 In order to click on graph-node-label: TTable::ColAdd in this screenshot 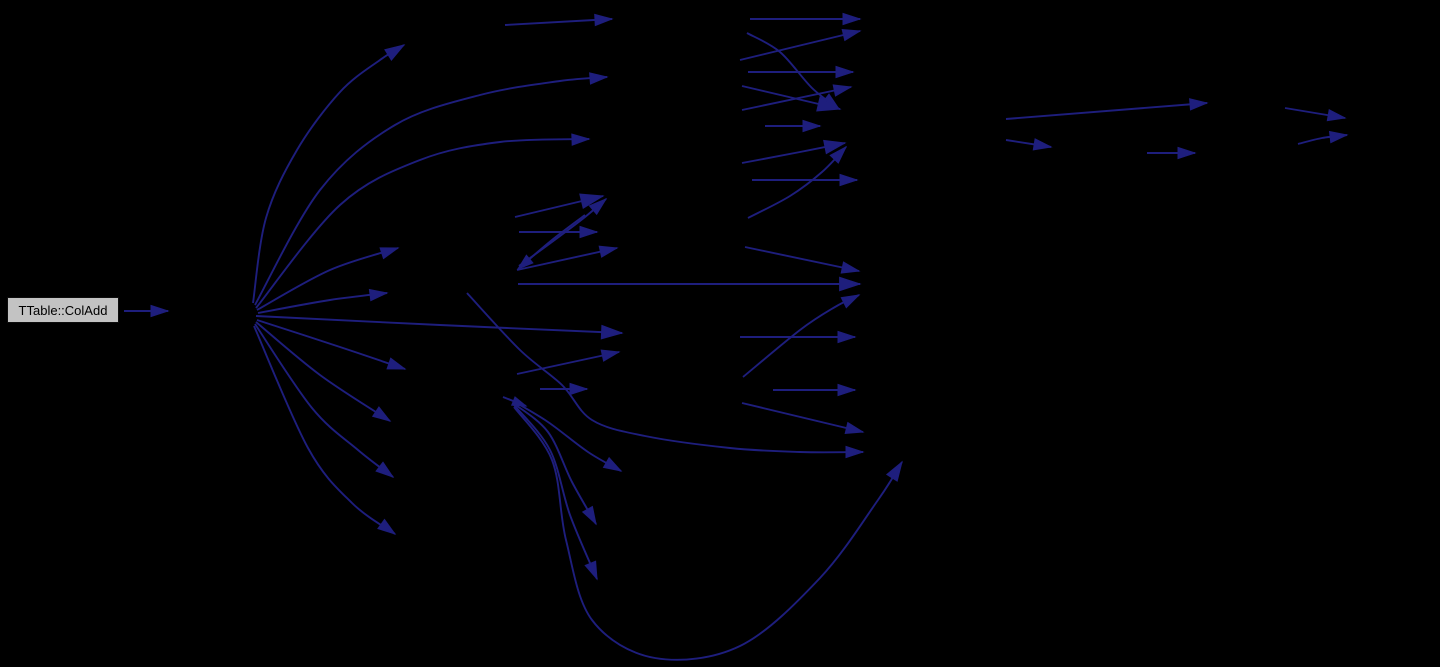, I will do `click(63, 310)`.